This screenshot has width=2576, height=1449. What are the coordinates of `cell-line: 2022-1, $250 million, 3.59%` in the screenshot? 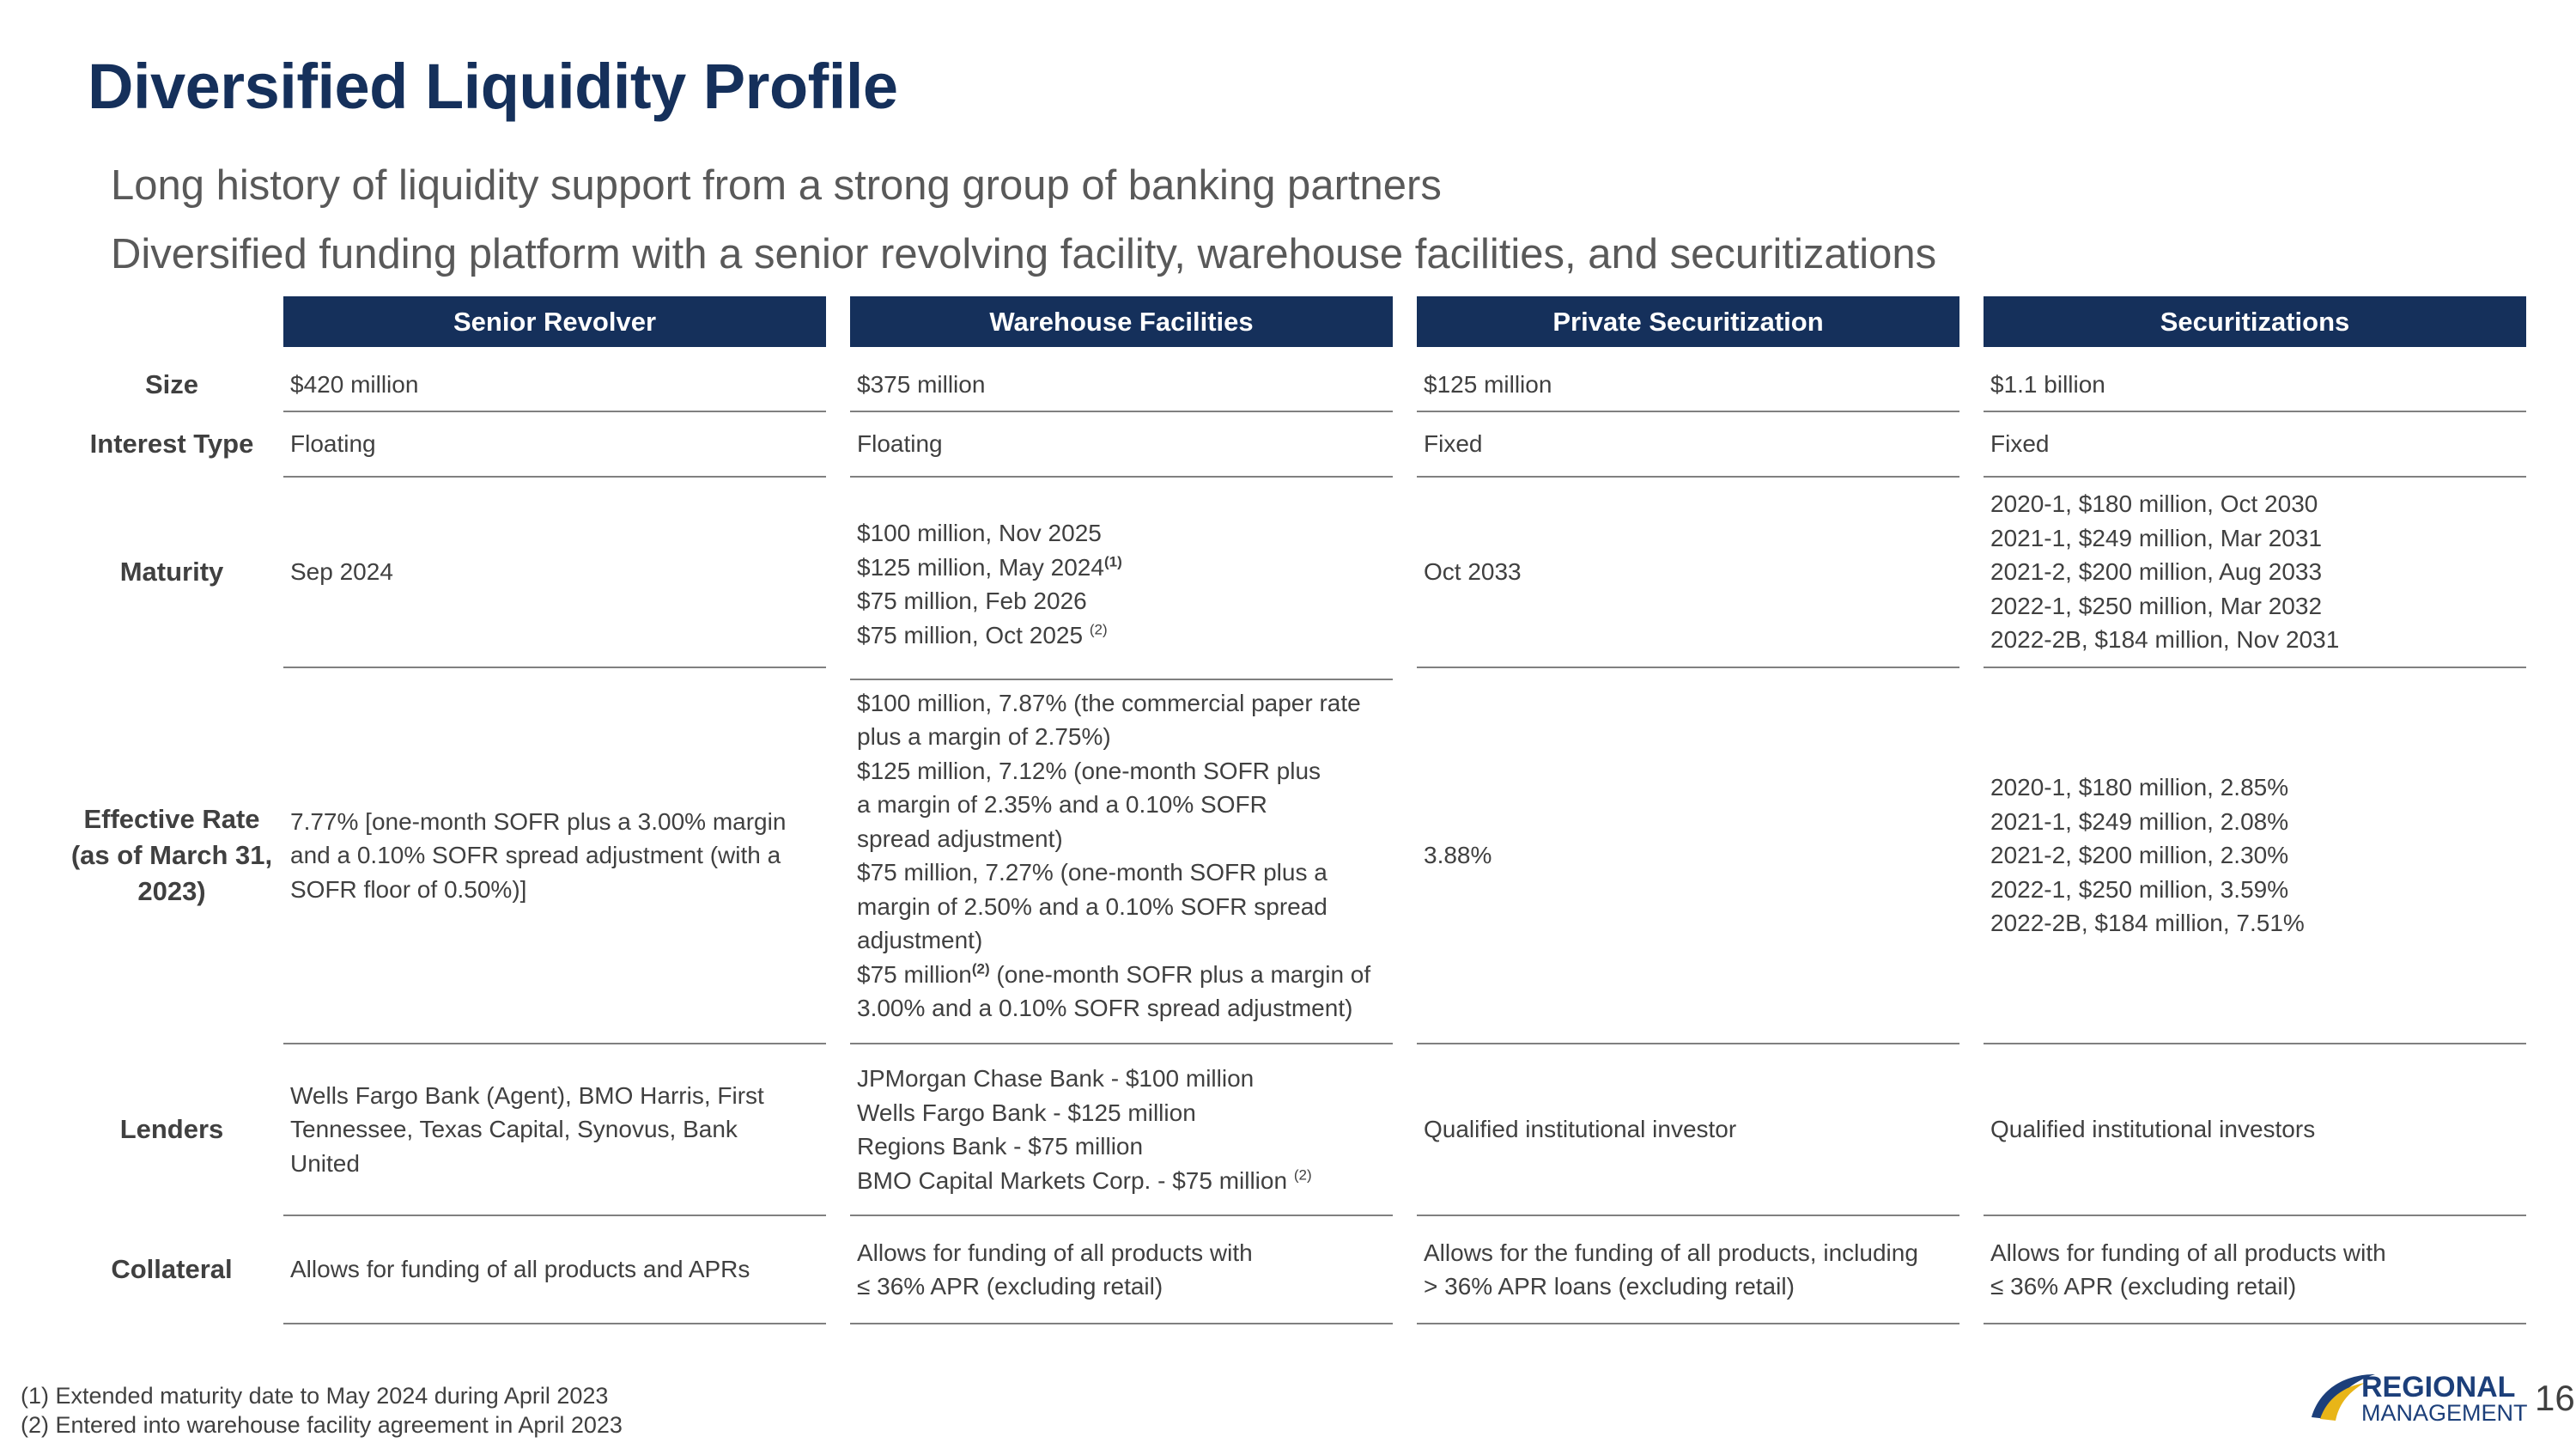 It's located at (2140, 889).